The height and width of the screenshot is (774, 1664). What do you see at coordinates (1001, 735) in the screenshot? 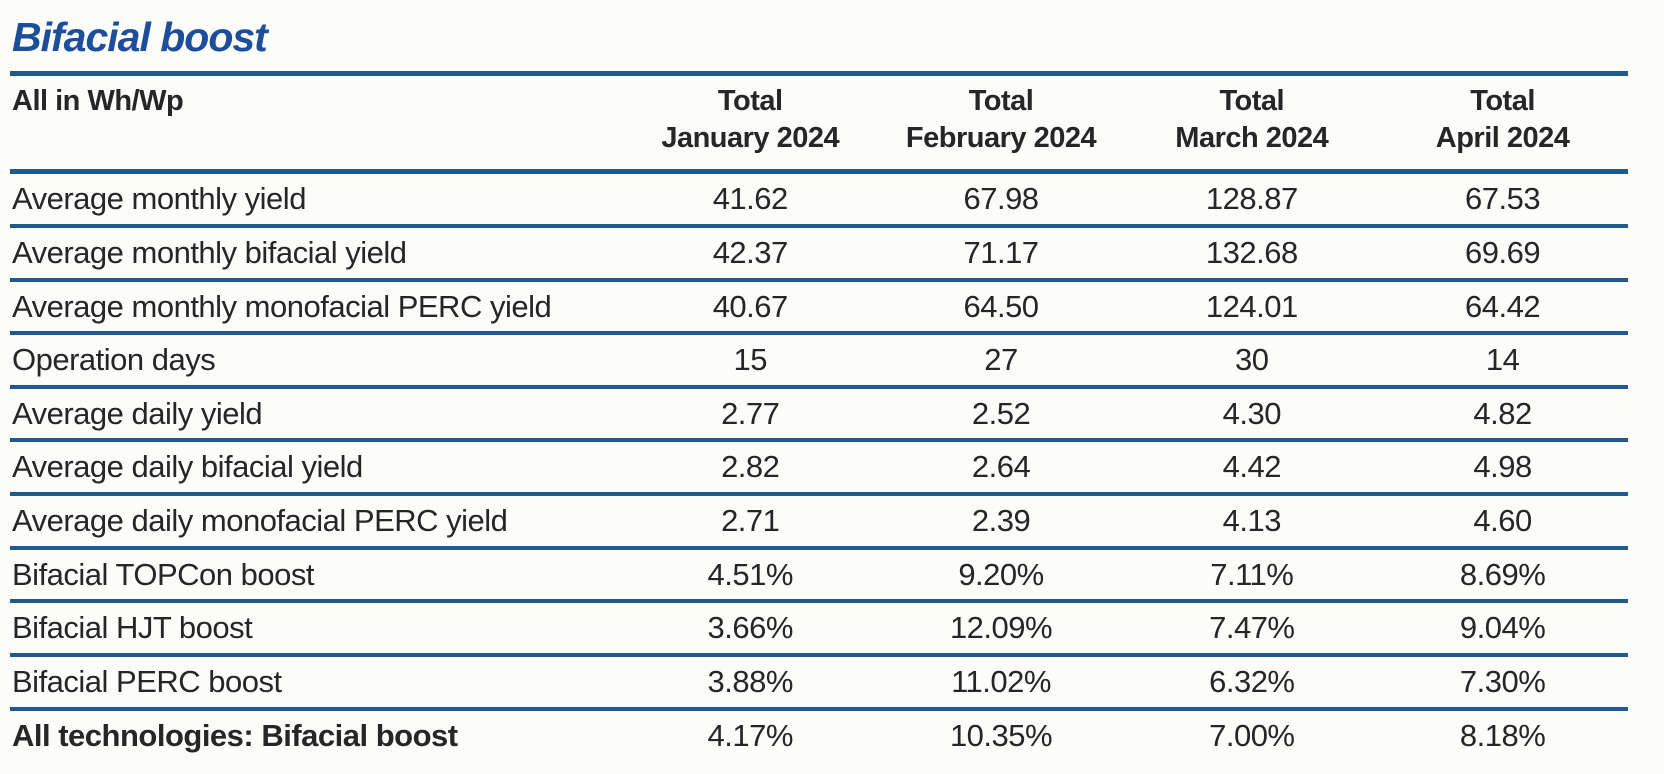
I see `cell-value: 10.35%` at bounding box center [1001, 735].